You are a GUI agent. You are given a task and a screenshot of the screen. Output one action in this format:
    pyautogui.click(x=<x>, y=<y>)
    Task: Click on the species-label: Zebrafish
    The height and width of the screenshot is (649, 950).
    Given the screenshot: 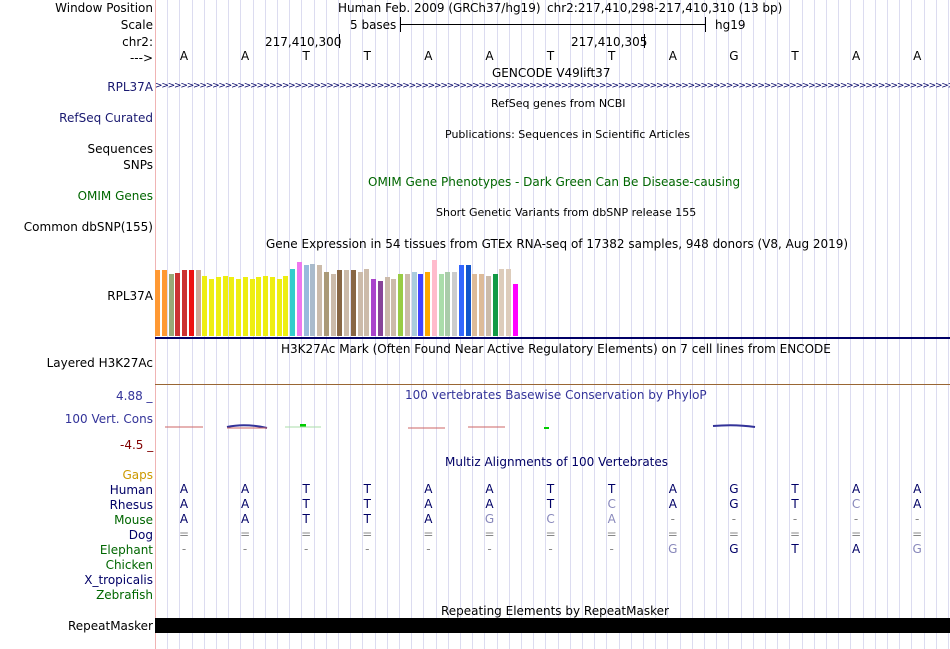 What is the action you would take?
    pyautogui.click(x=124, y=595)
    